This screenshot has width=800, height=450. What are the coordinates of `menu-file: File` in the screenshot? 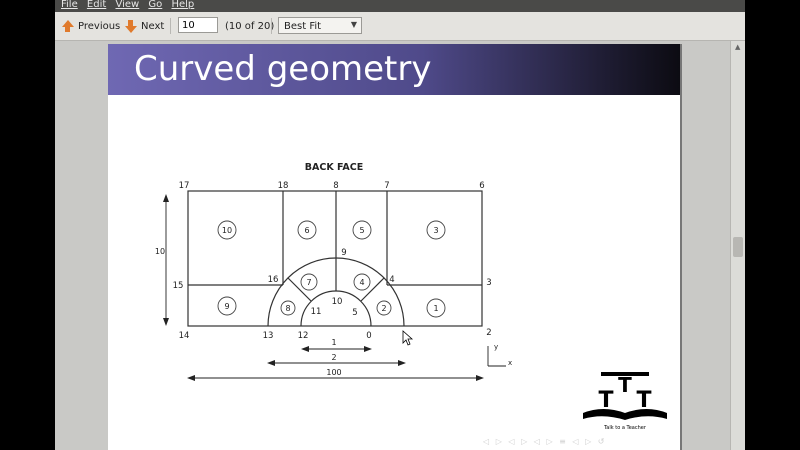 It's located at (69, 5).